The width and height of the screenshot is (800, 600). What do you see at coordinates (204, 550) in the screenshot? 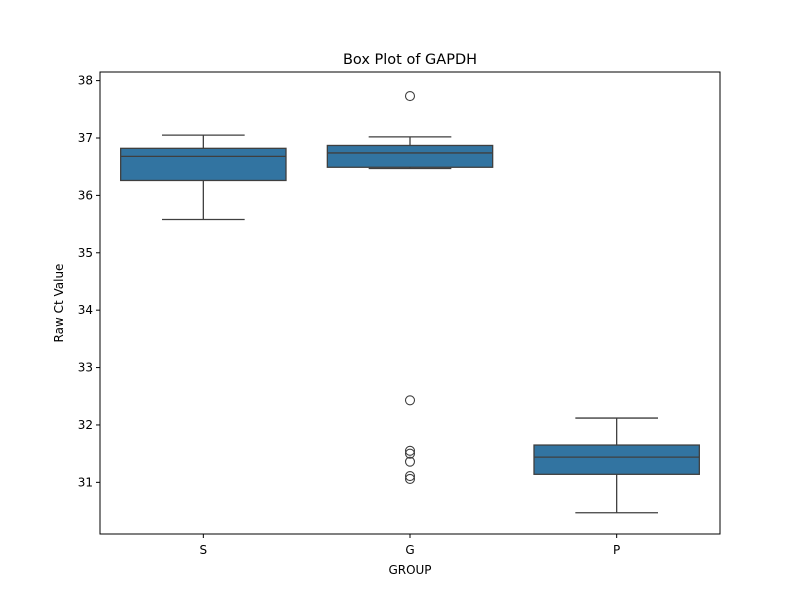
I see `x-tick-label: S` at bounding box center [204, 550].